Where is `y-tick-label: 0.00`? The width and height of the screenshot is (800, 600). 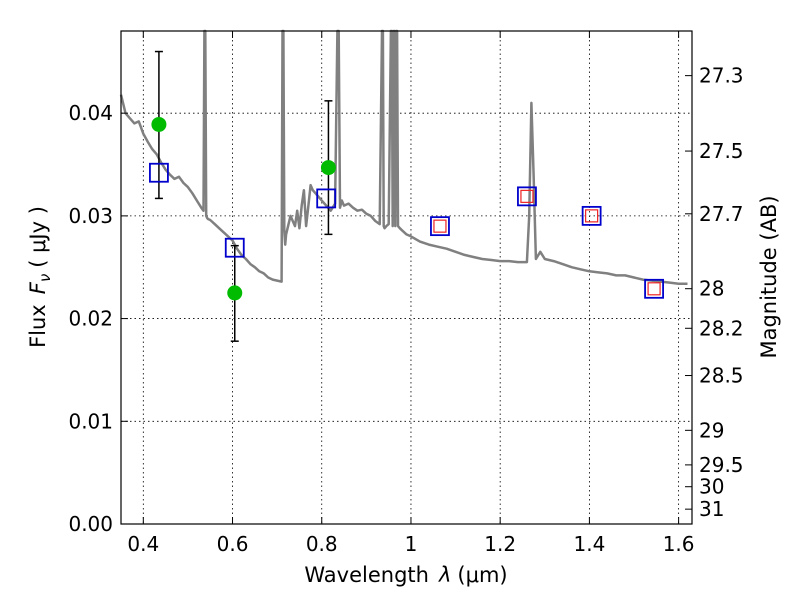 y-tick-label: 0.00 is located at coordinates (90, 524).